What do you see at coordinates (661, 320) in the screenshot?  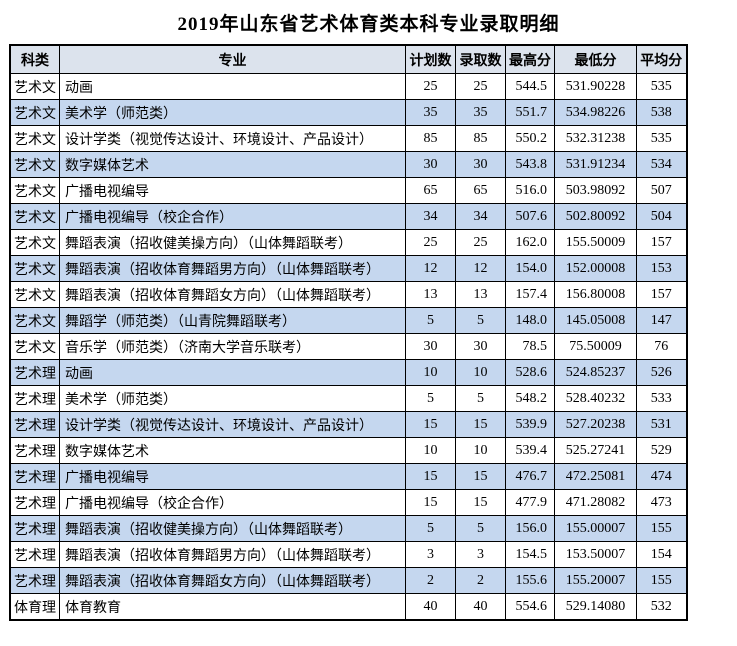 I see `cell: 147` at bounding box center [661, 320].